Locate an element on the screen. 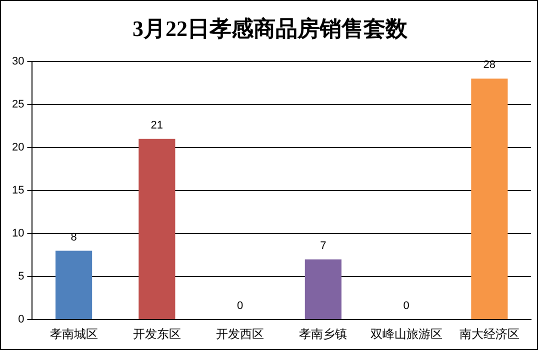 This screenshot has width=538, height=350. data-label: 21 is located at coordinates (157, 125).